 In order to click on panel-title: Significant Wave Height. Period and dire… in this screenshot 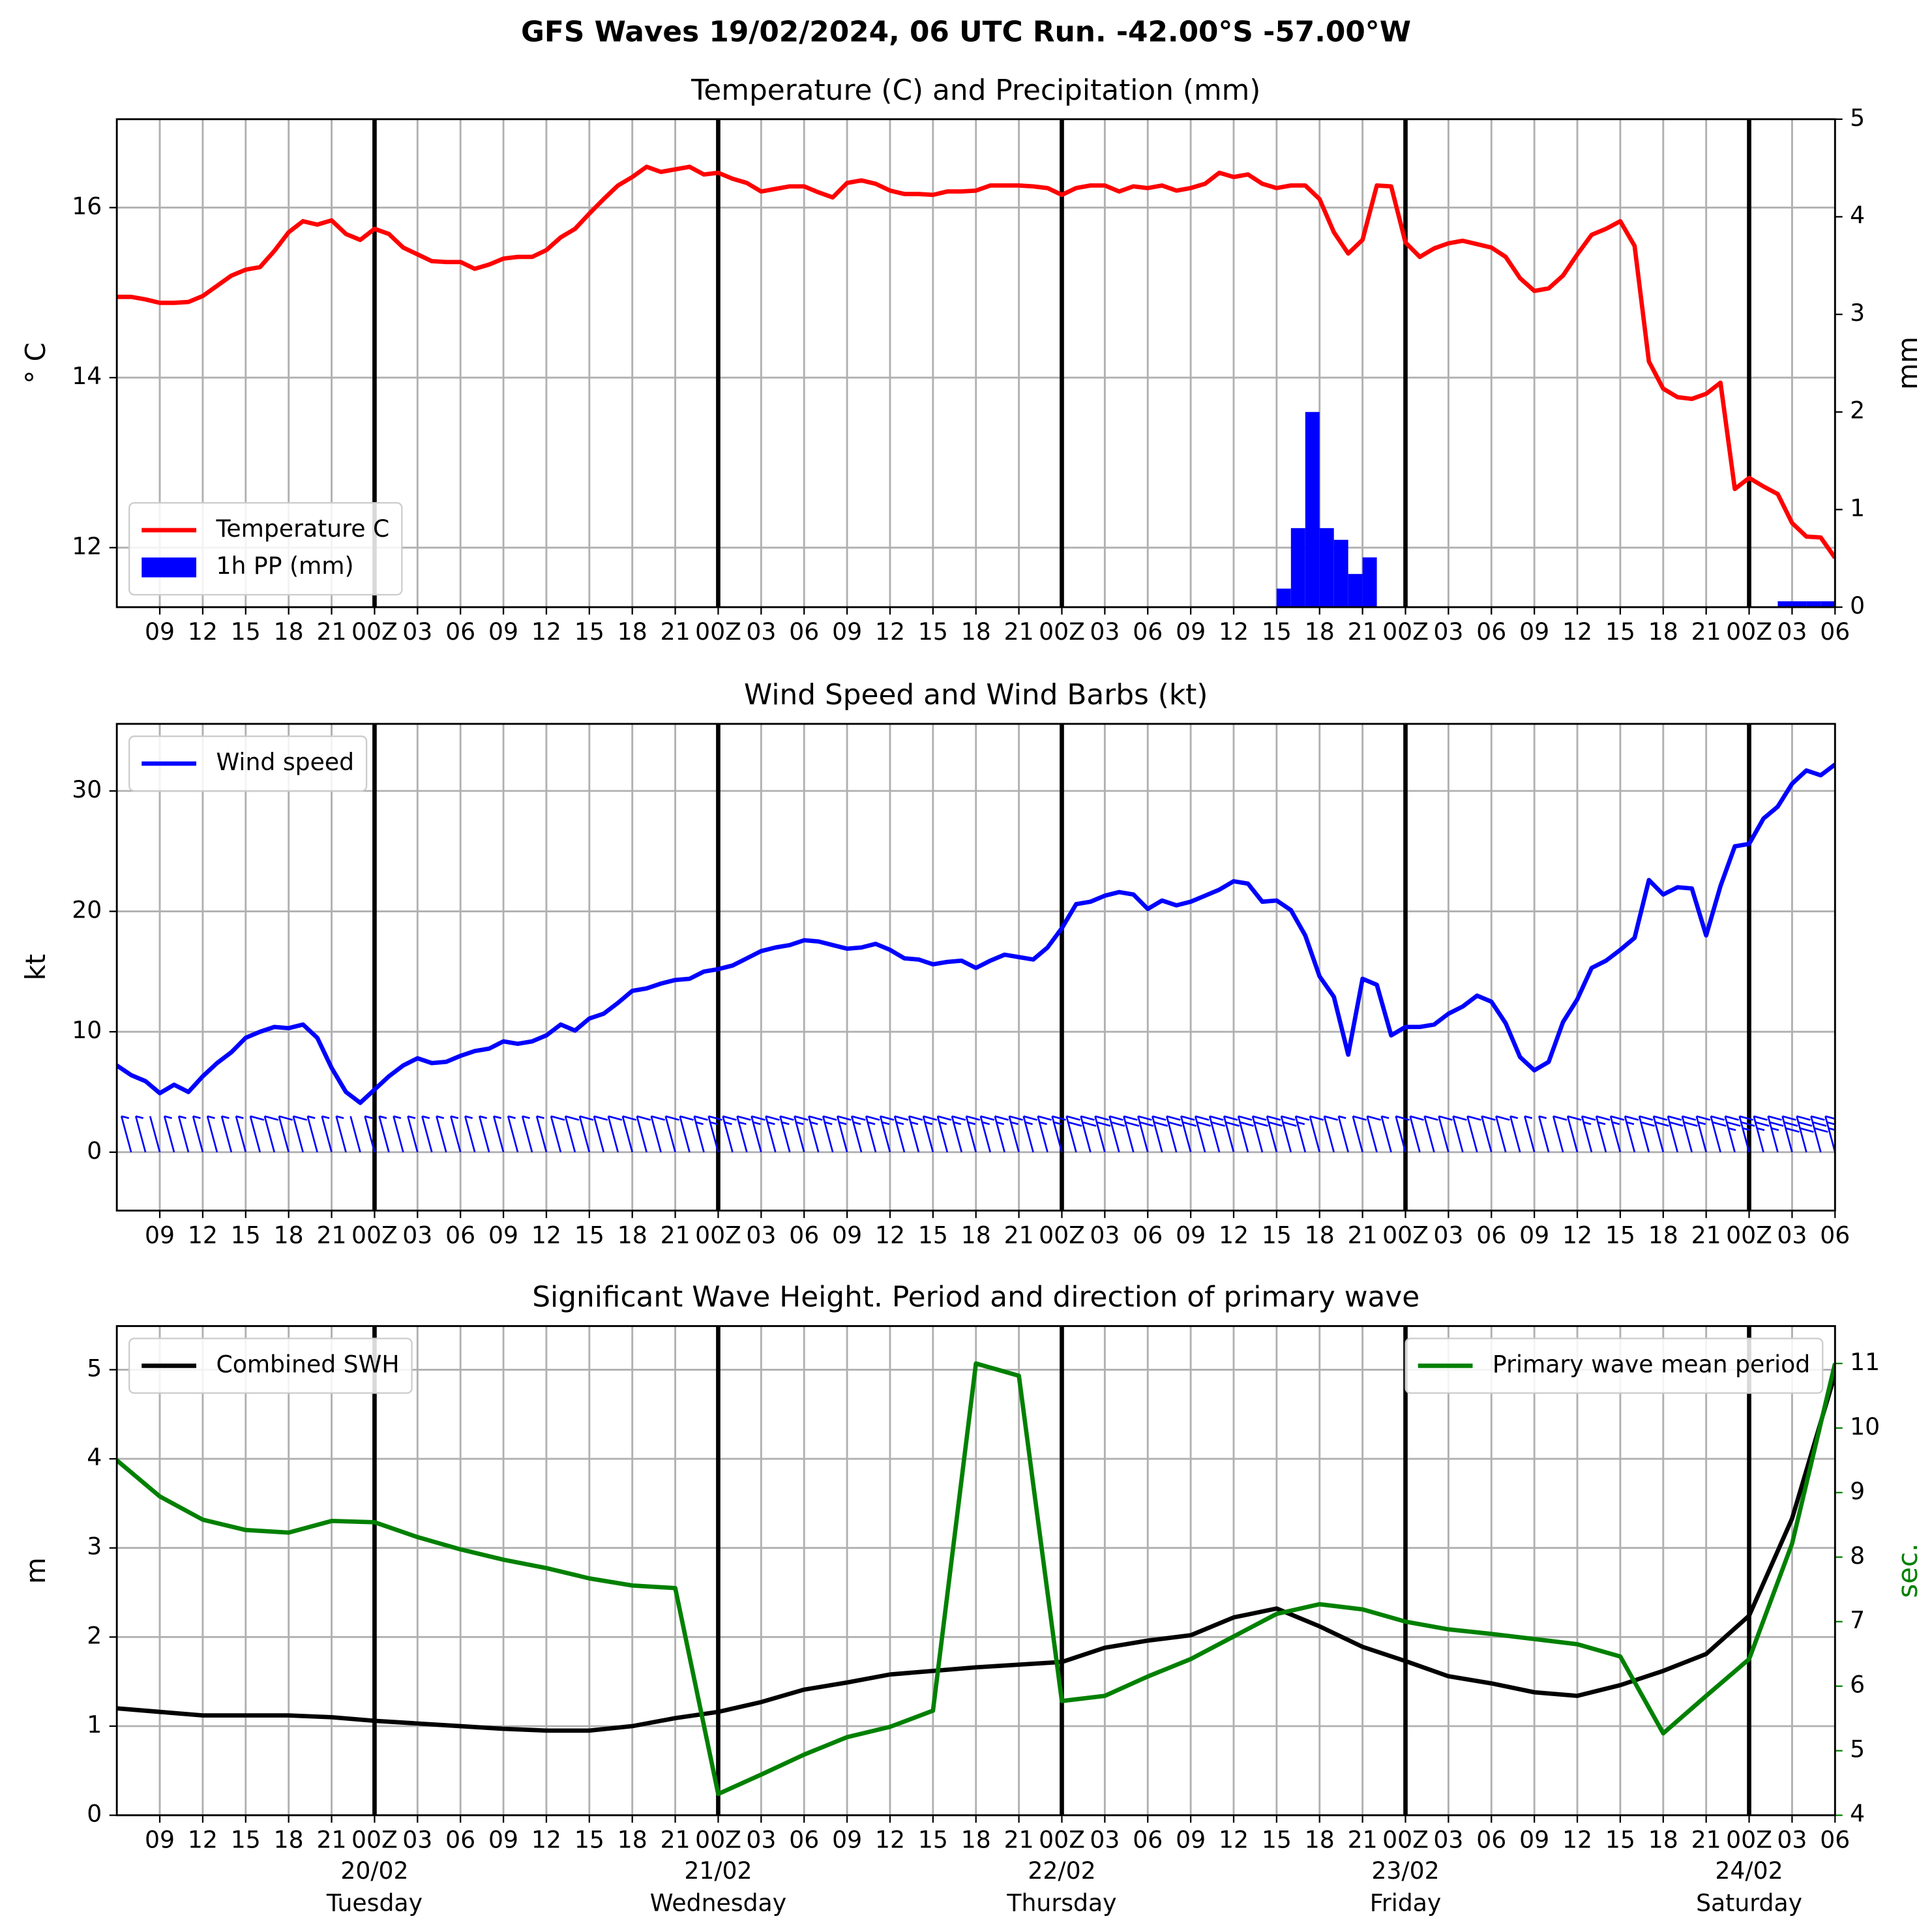, I will do `click(975, 1297)`.